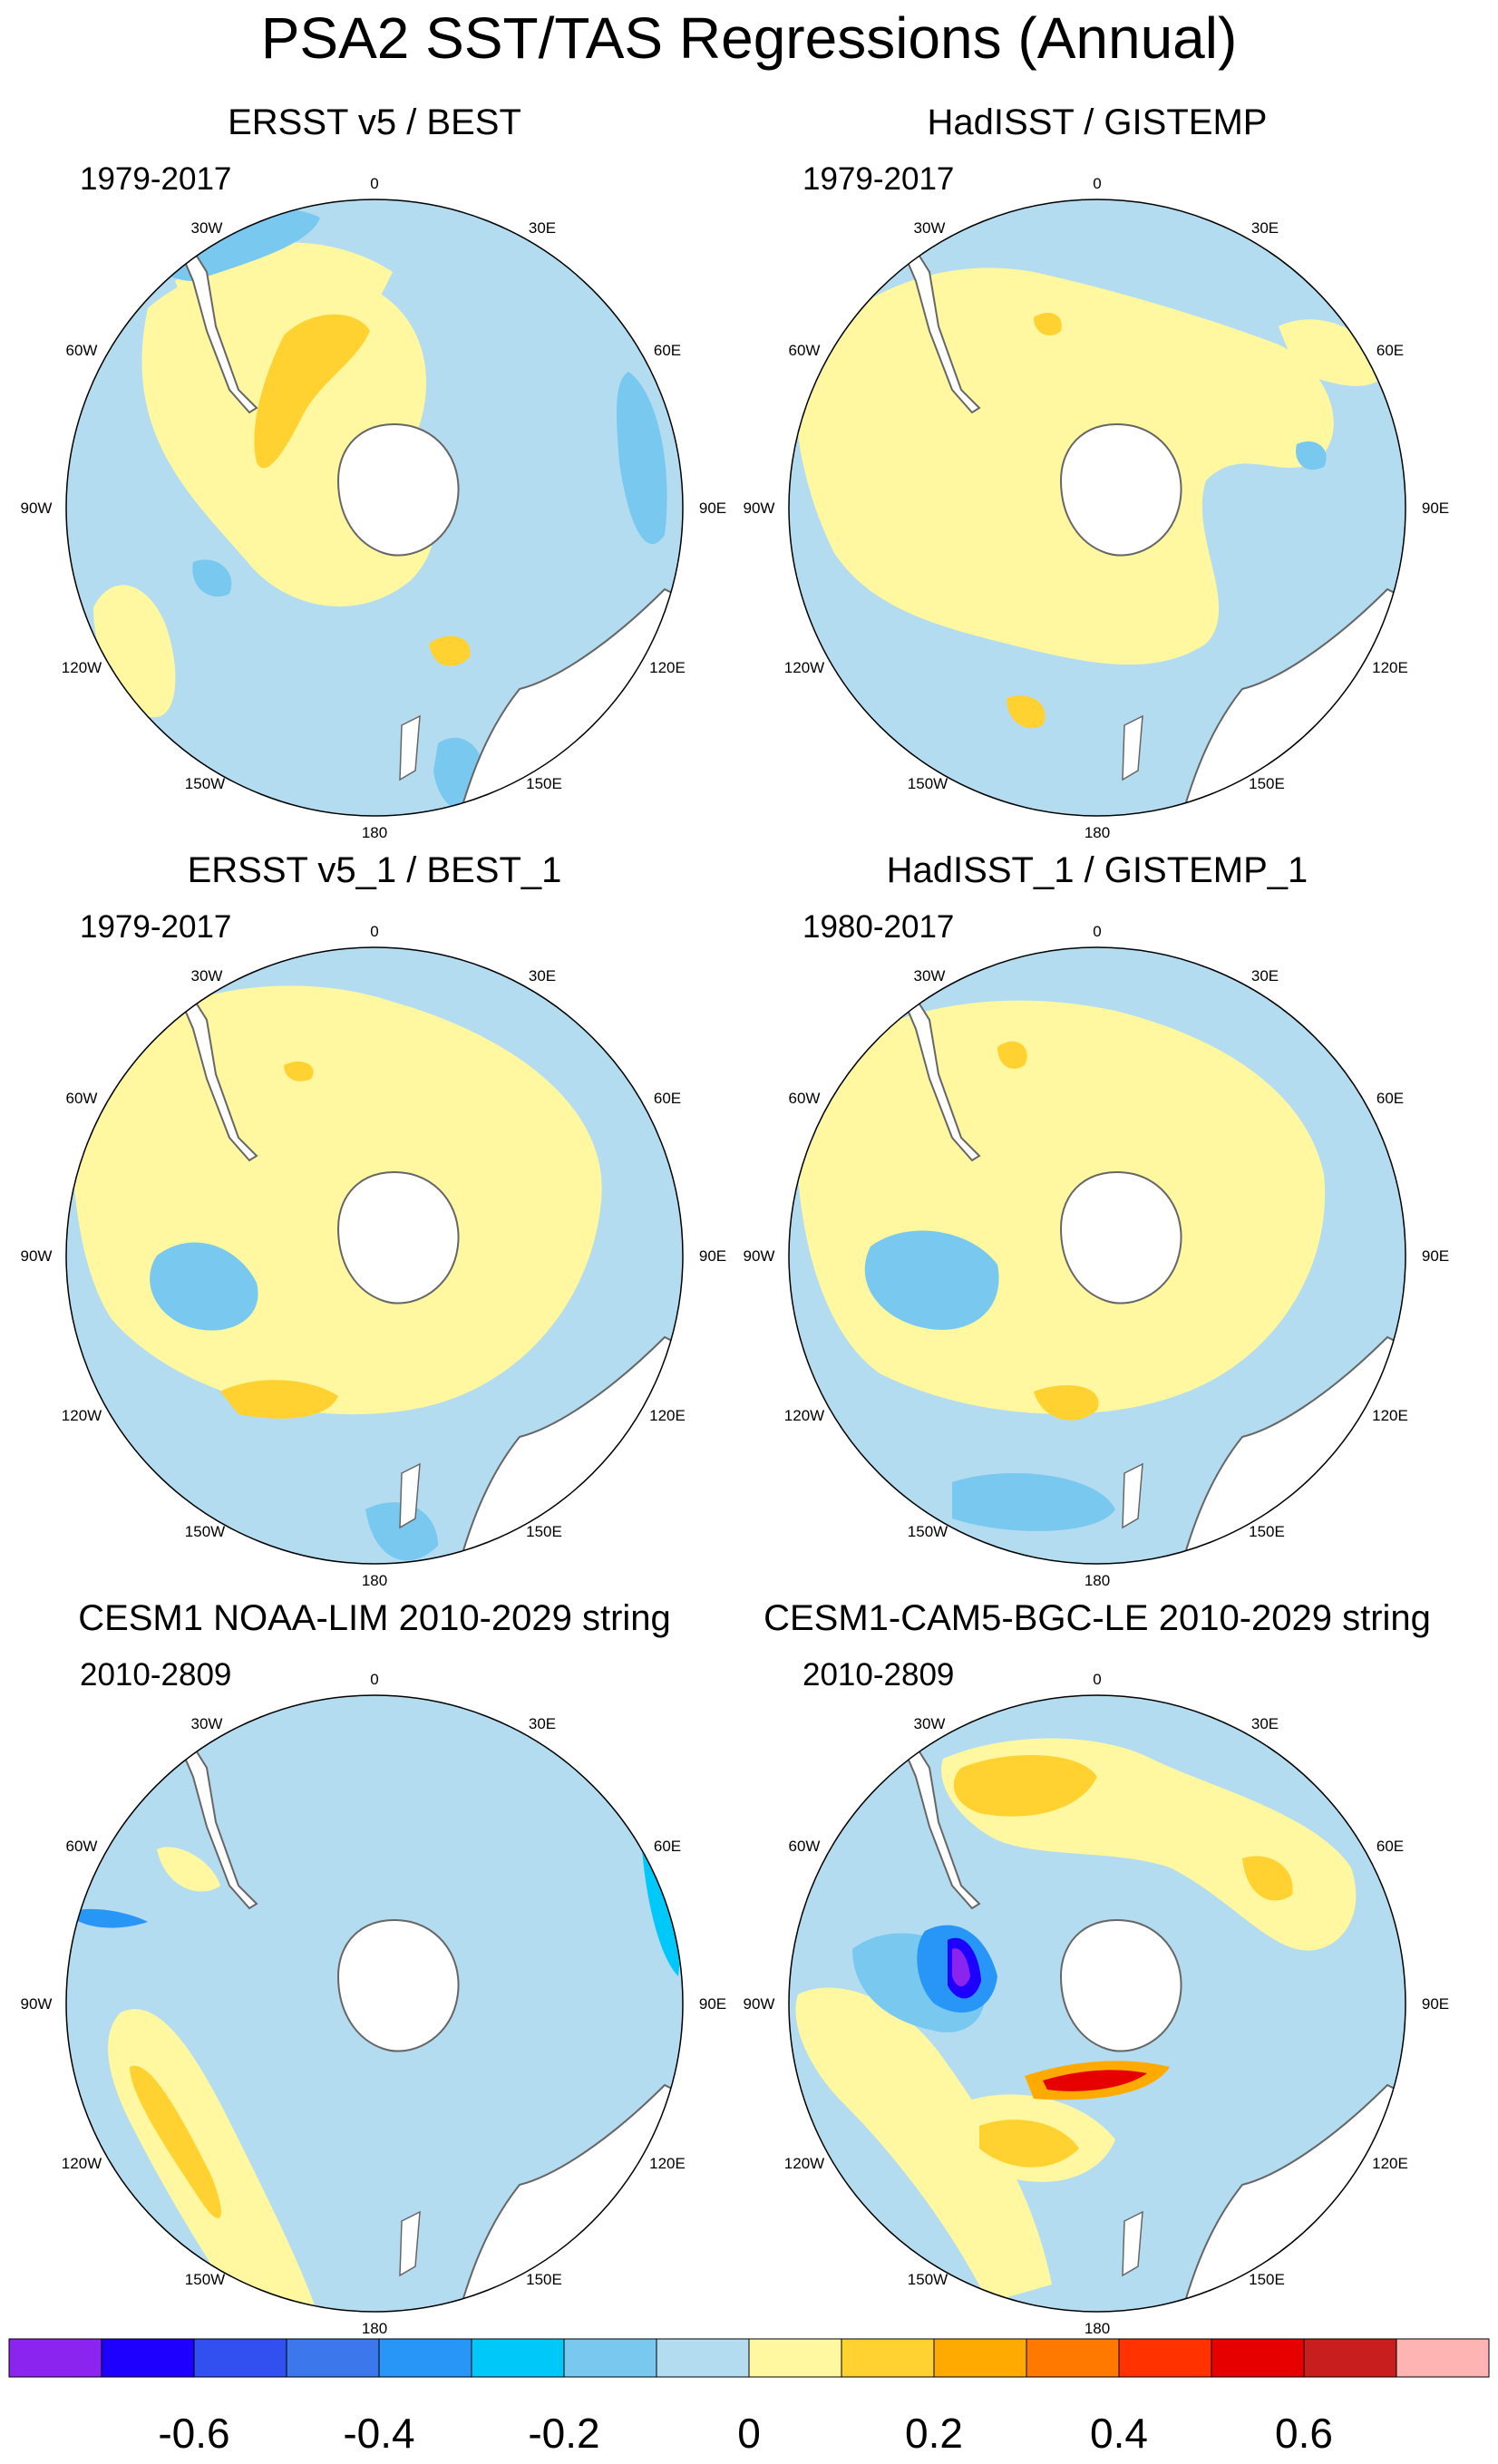 The width and height of the screenshot is (1498, 2464). I want to click on colorbar-tick-label: -0.6, so click(193, 2433).